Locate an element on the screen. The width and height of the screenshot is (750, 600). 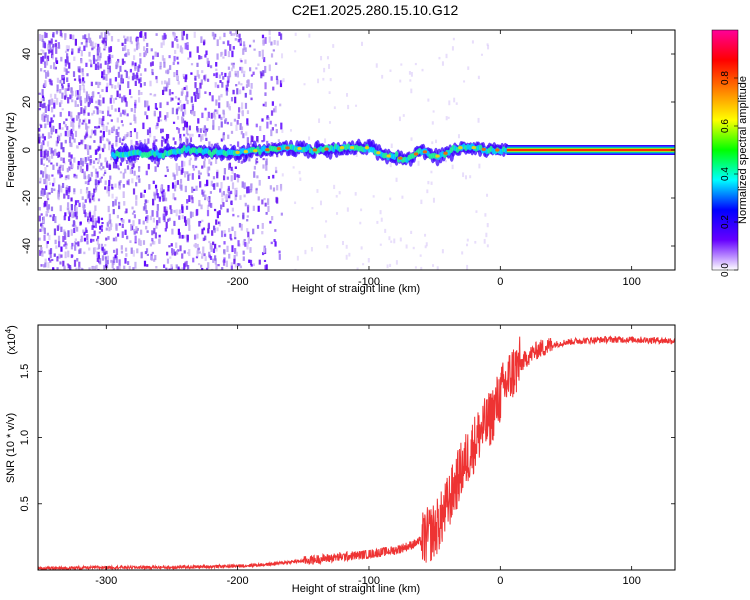
colorbar-tick-label: 0.8 is located at coordinates (725, 78).